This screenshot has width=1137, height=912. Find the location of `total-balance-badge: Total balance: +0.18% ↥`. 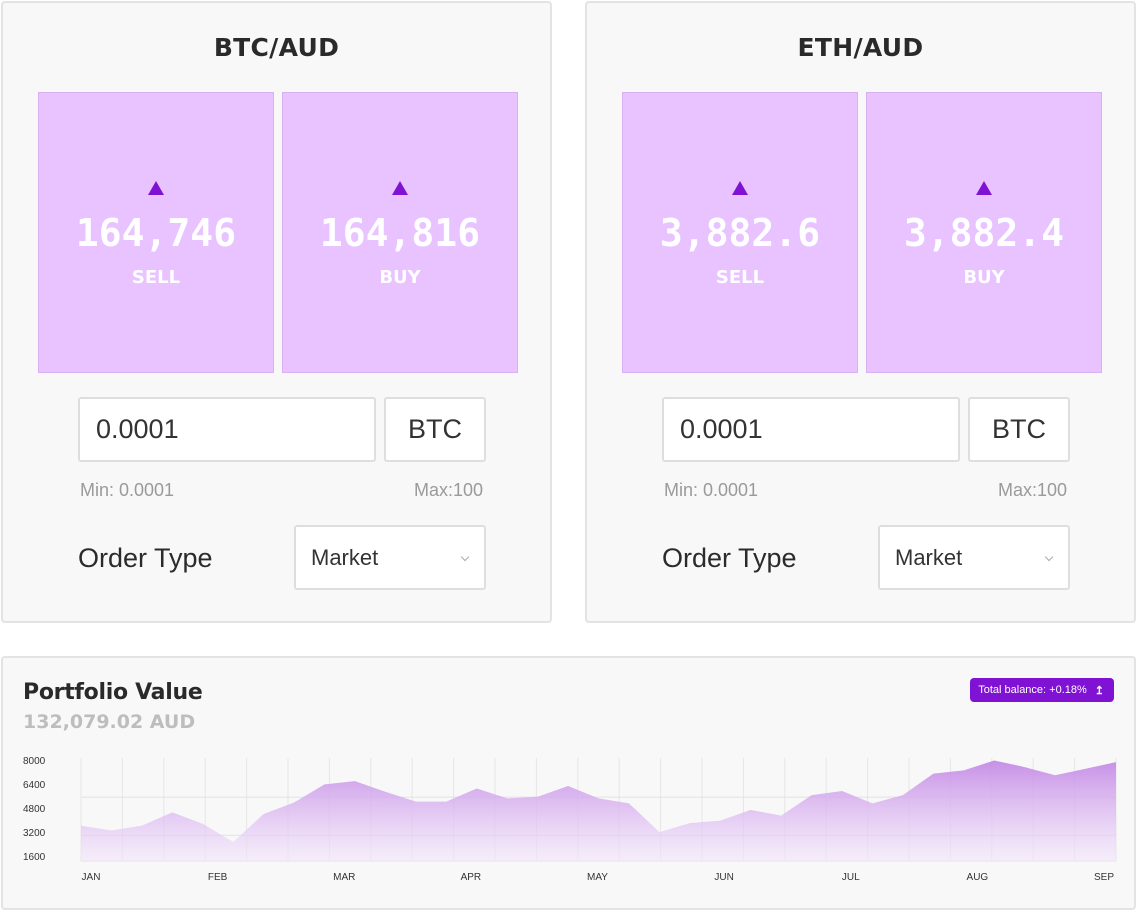

total-balance-badge: Total balance: +0.18% ↥ is located at coordinates (1042, 690).